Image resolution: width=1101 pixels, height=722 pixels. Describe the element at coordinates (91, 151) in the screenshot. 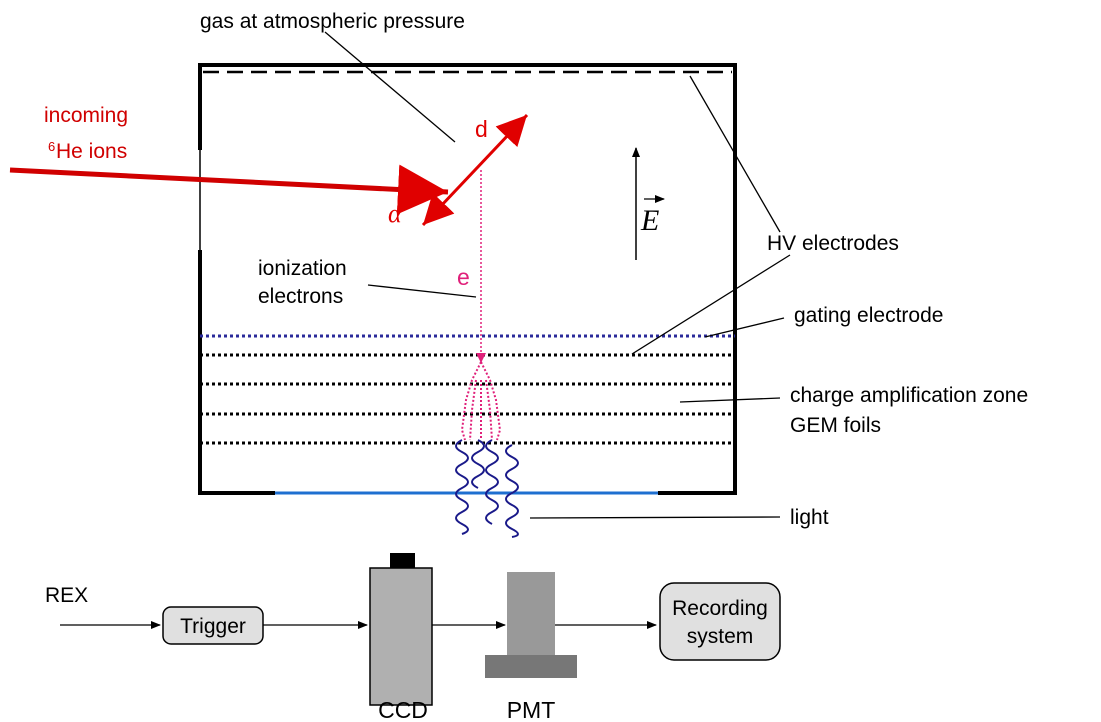

I see `beam-label: He ions` at that location.